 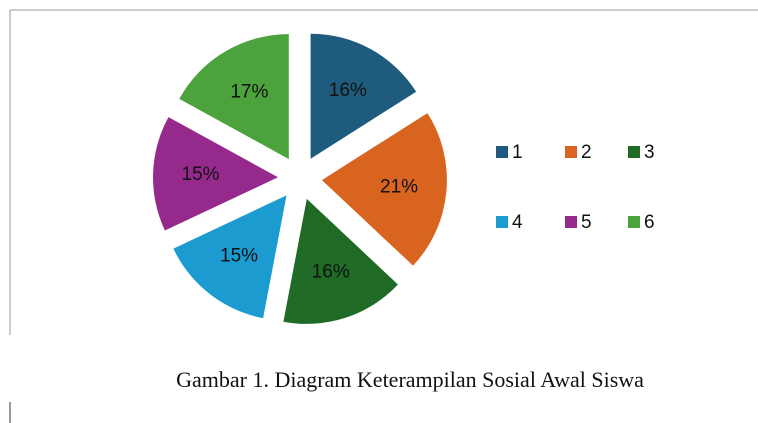 What do you see at coordinates (649, 222) in the screenshot?
I see `legend-label: 6` at bounding box center [649, 222].